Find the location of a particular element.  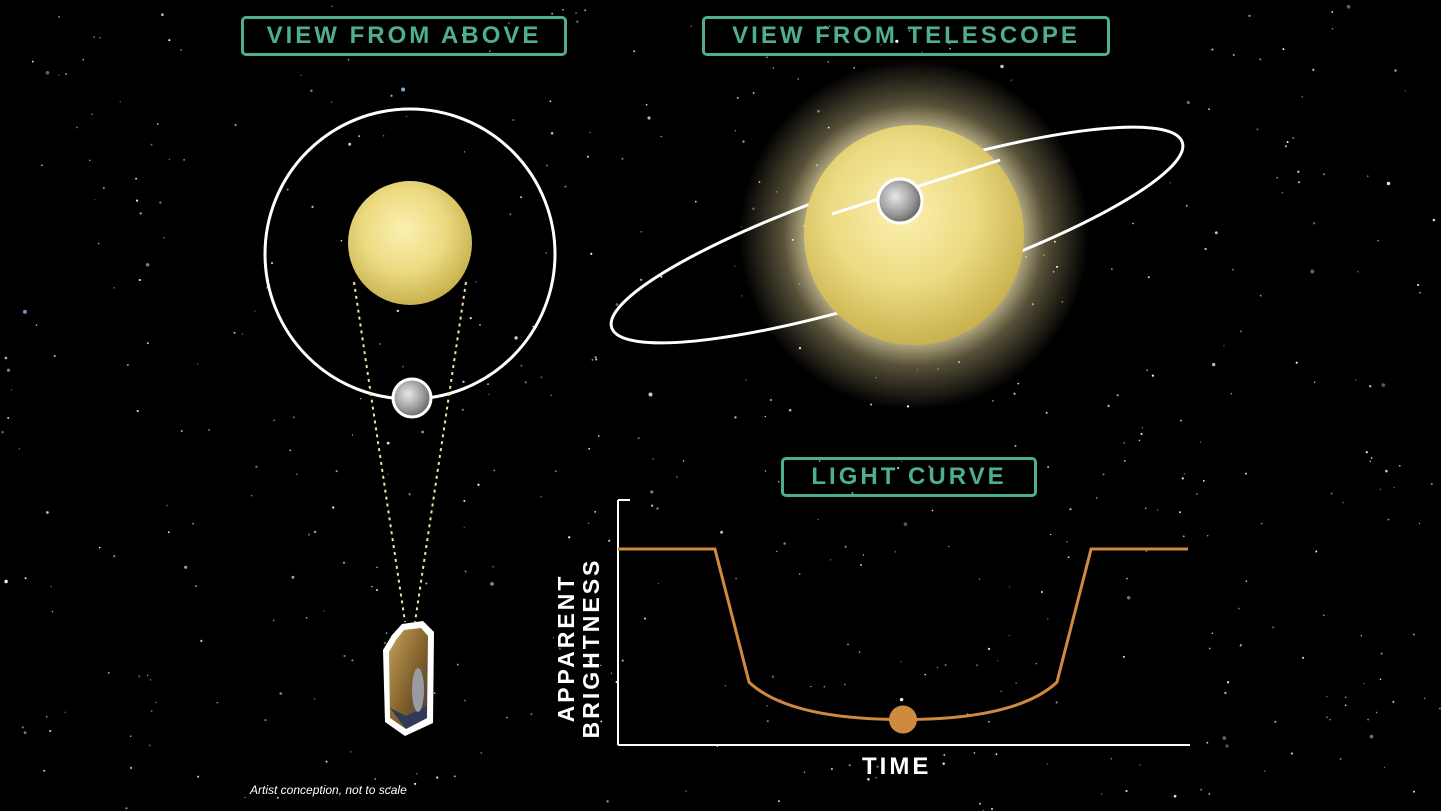

view-from-above-label: VIEW FROM ABOVE is located at coordinates (404, 36).